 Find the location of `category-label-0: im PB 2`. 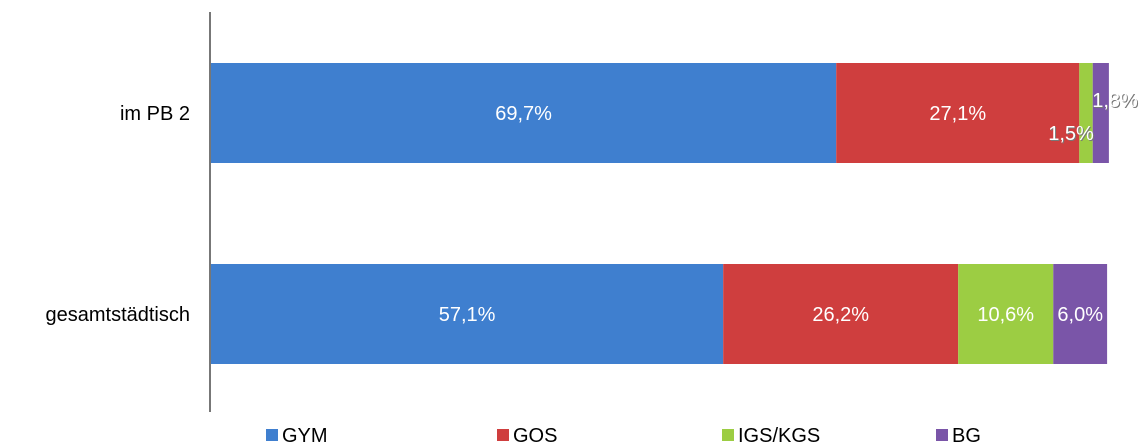

category-label-0: im PB 2 is located at coordinates (155, 114).